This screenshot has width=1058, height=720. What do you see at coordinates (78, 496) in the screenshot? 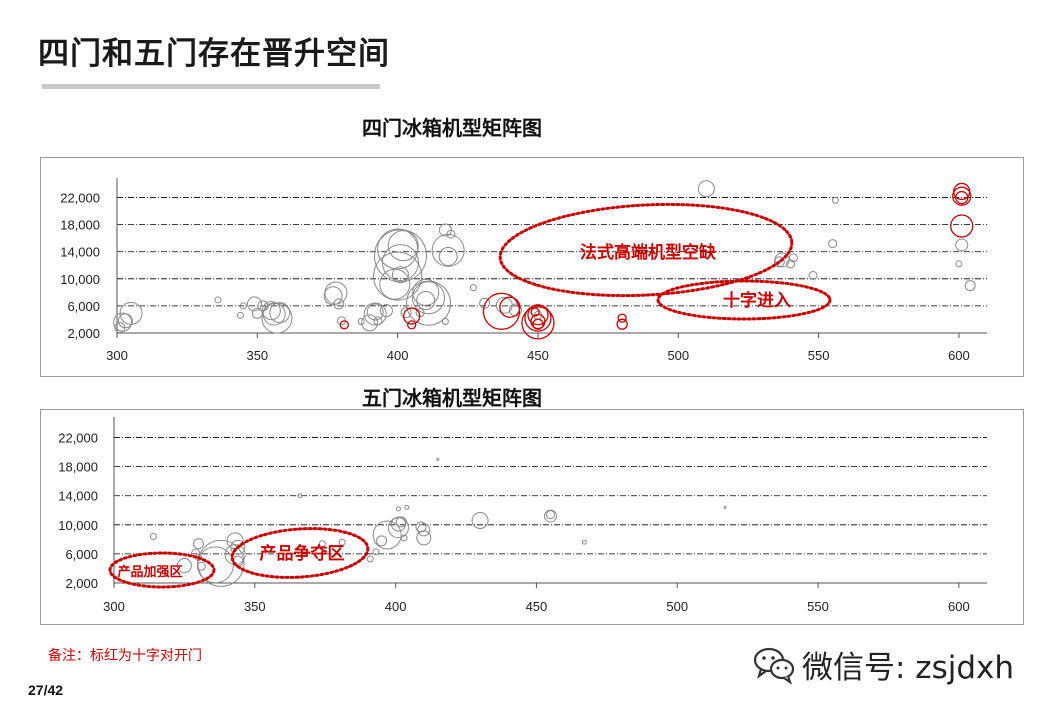
I see `y-tick-label: 14,000` at bounding box center [78, 496].